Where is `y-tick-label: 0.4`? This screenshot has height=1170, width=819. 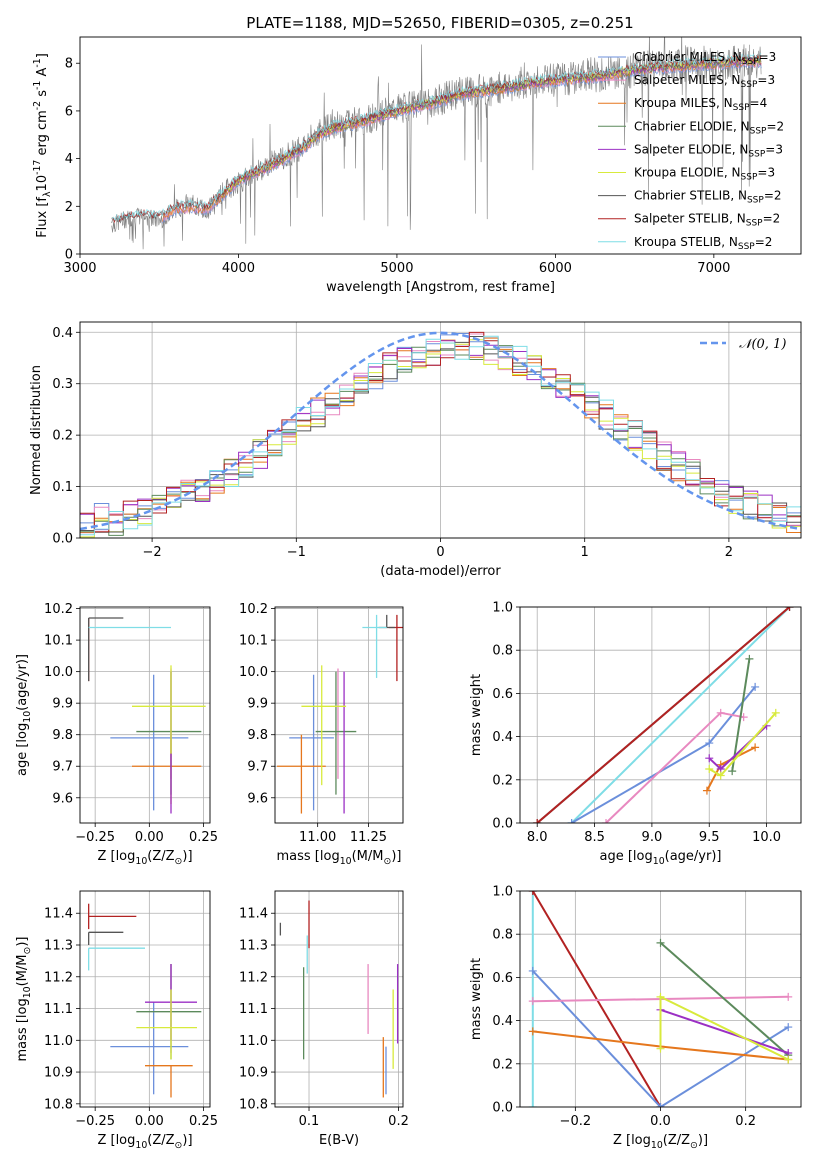 y-tick-label: 0.4 is located at coordinates (502, 737).